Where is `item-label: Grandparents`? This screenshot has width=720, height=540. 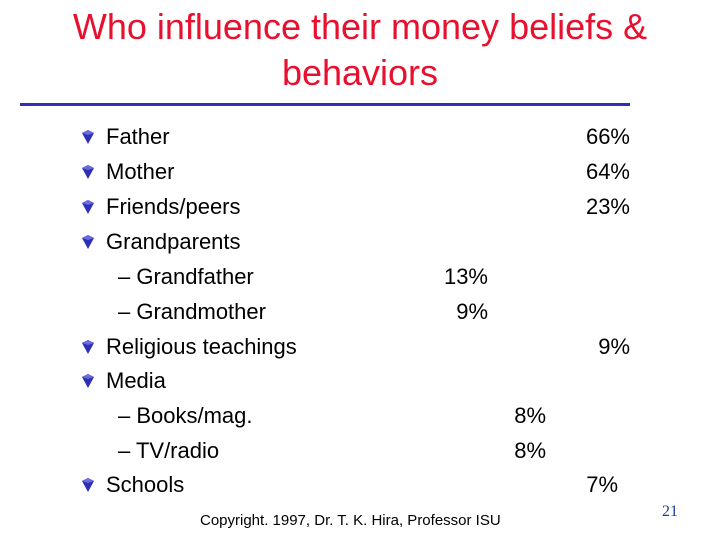
item-label: Grandparents is located at coordinates (173, 241).